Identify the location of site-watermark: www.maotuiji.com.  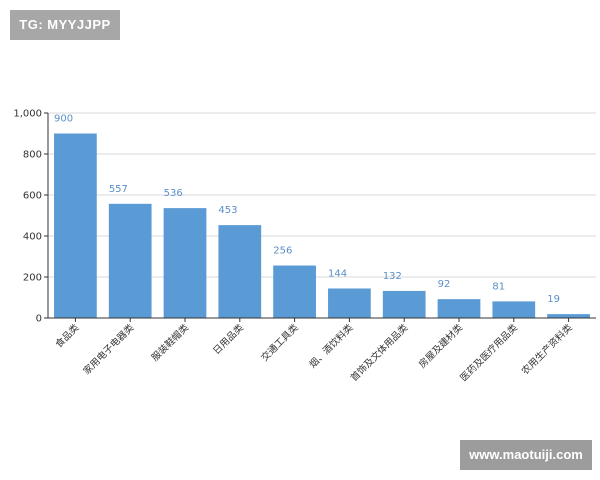
(526, 455).